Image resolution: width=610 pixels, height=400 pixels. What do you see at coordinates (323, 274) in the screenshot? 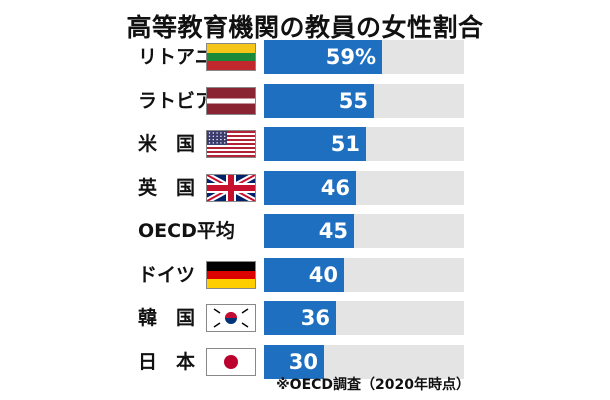
I see `value-label: 40` at bounding box center [323, 274].